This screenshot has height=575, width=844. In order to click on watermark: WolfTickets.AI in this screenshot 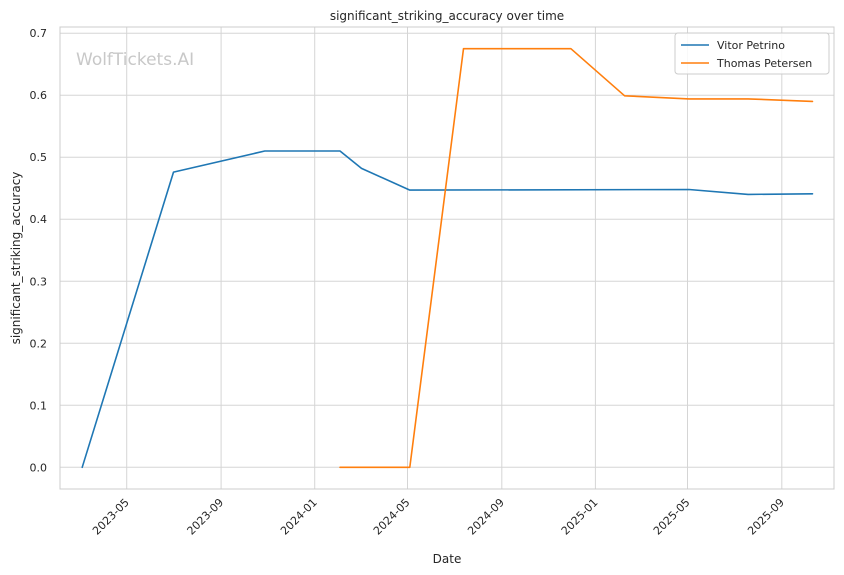, I will do `click(135, 60)`.